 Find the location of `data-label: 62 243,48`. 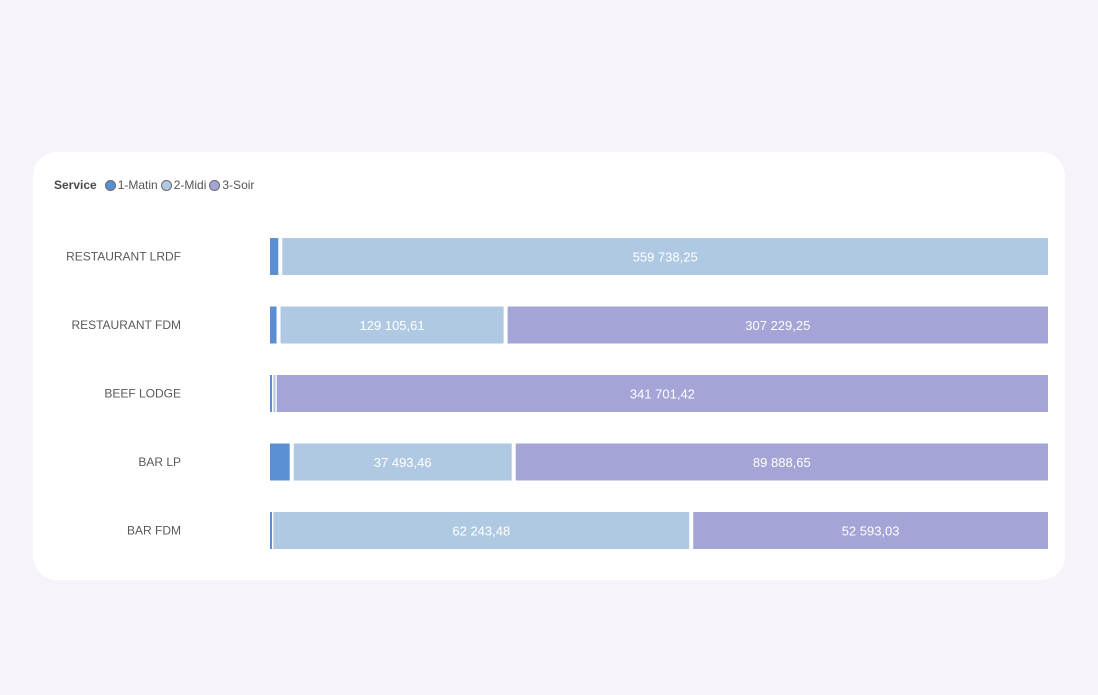

data-label: 62 243,48 is located at coordinates (481, 531).